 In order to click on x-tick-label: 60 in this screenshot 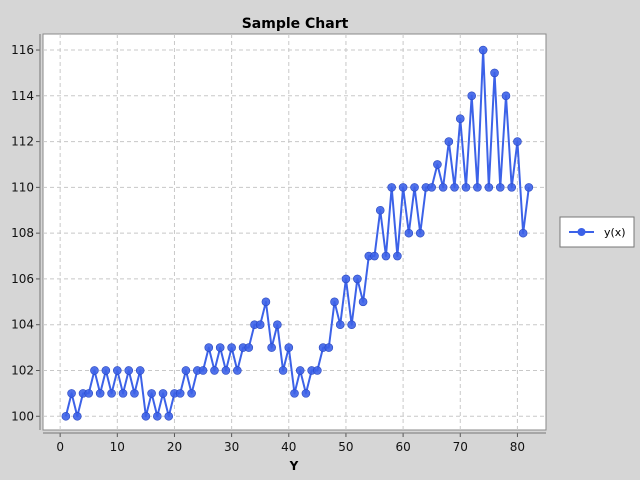, I will do `click(402, 447)`.